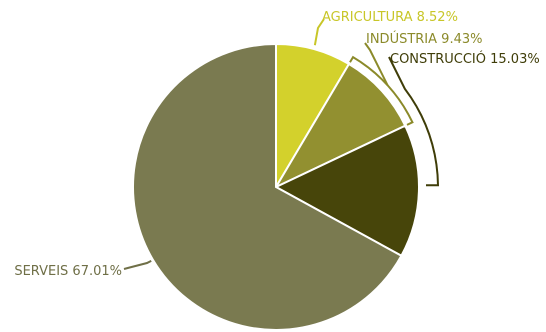 Image resolution: width=546 pixels, height=332 pixels. I want to click on label-industria: INDÚSTRIA 9.43%, so click(424, 39).